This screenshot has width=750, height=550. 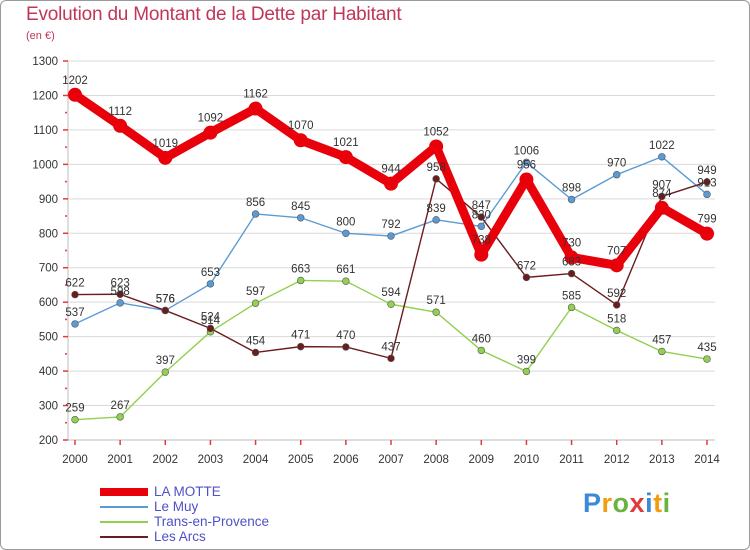 What do you see at coordinates (48, 269) in the screenshot?
I see `y-tick-label: 700` at bounding box center [48, 269].